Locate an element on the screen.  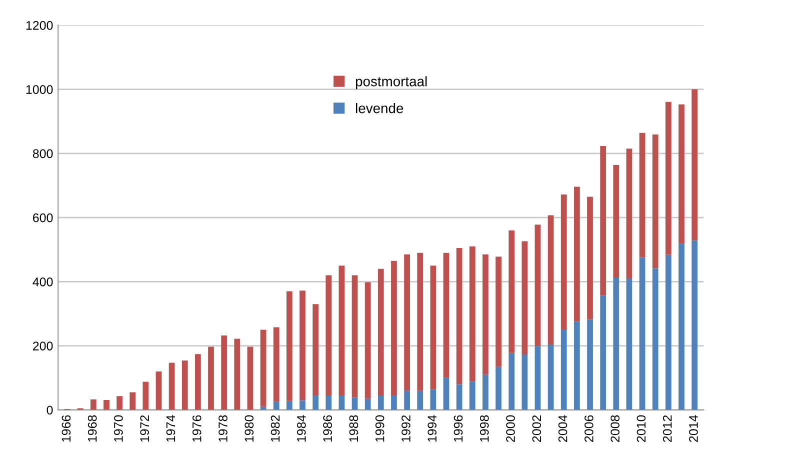
x-tick-label: 2000 is located at coordinates (510, 428).